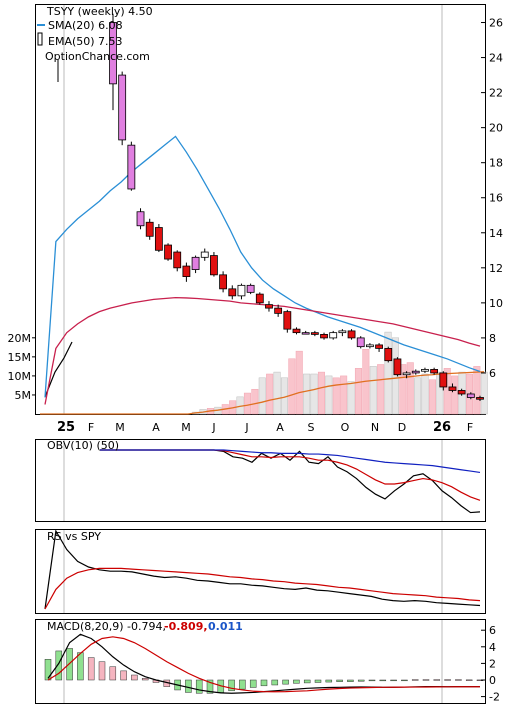  What do you see at coordinates (99, 11) in the screenshot?
I see `chart-title: TSYY (weekly) 4.50` at bounding box center [99, 11].